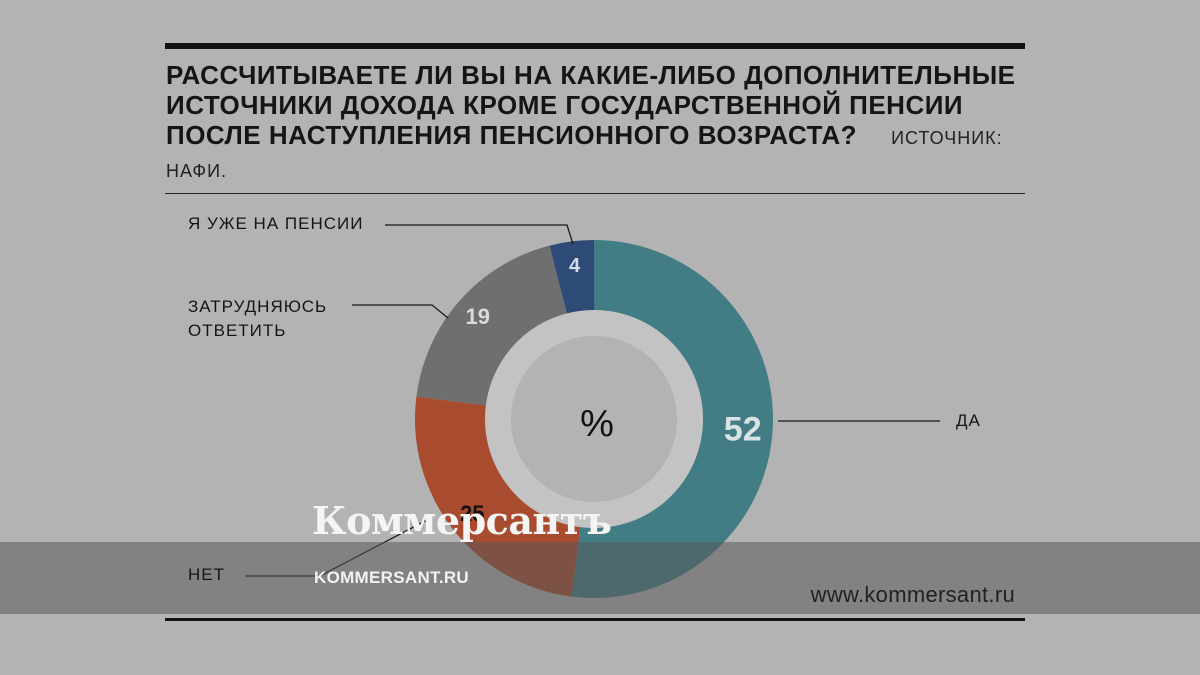  I want to click on kommersant-logo: Коммерсантъ, so click(462, 520).